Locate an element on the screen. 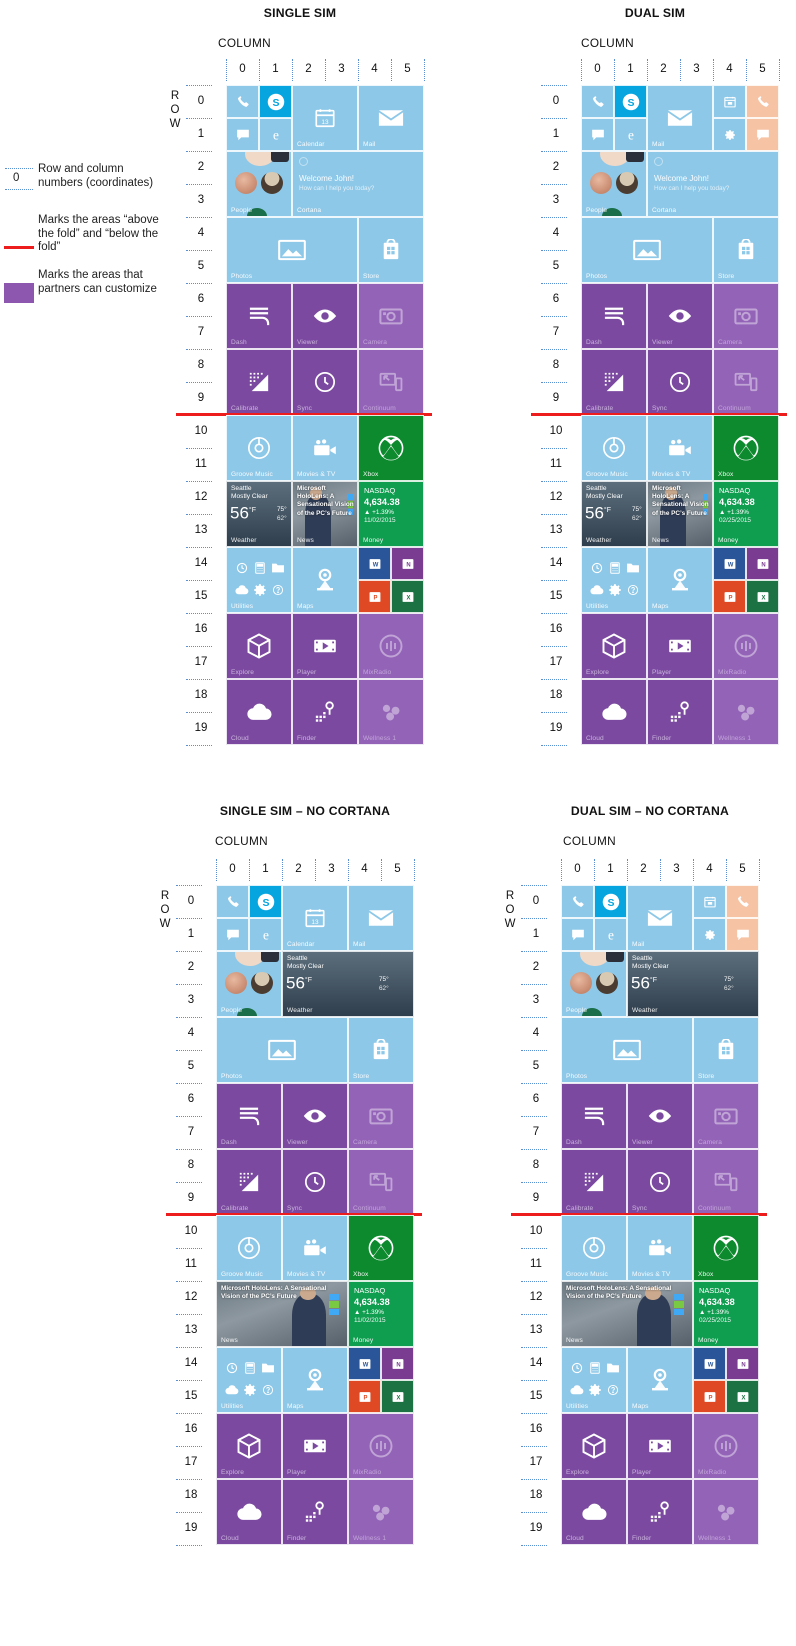 Image resolution: width=796 pixels, height=1646 pixels. tile-messaging is located at coordinates (242, 134).